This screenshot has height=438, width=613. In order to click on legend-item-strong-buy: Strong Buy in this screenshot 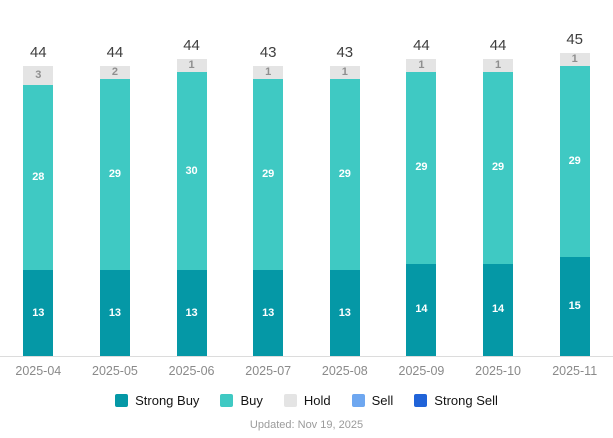, I will do `click(157, 400)`.